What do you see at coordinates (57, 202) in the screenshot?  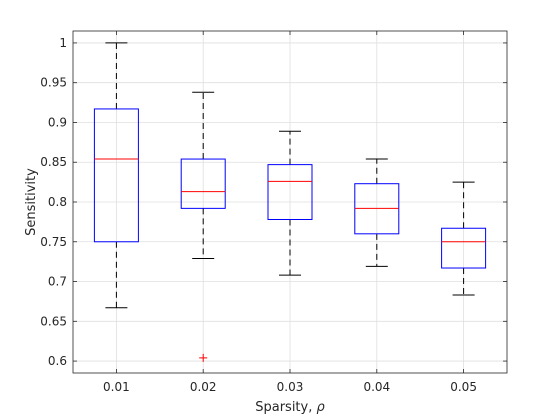 I see `y-tick-label: 0.8` at bounding box center [57, 202].